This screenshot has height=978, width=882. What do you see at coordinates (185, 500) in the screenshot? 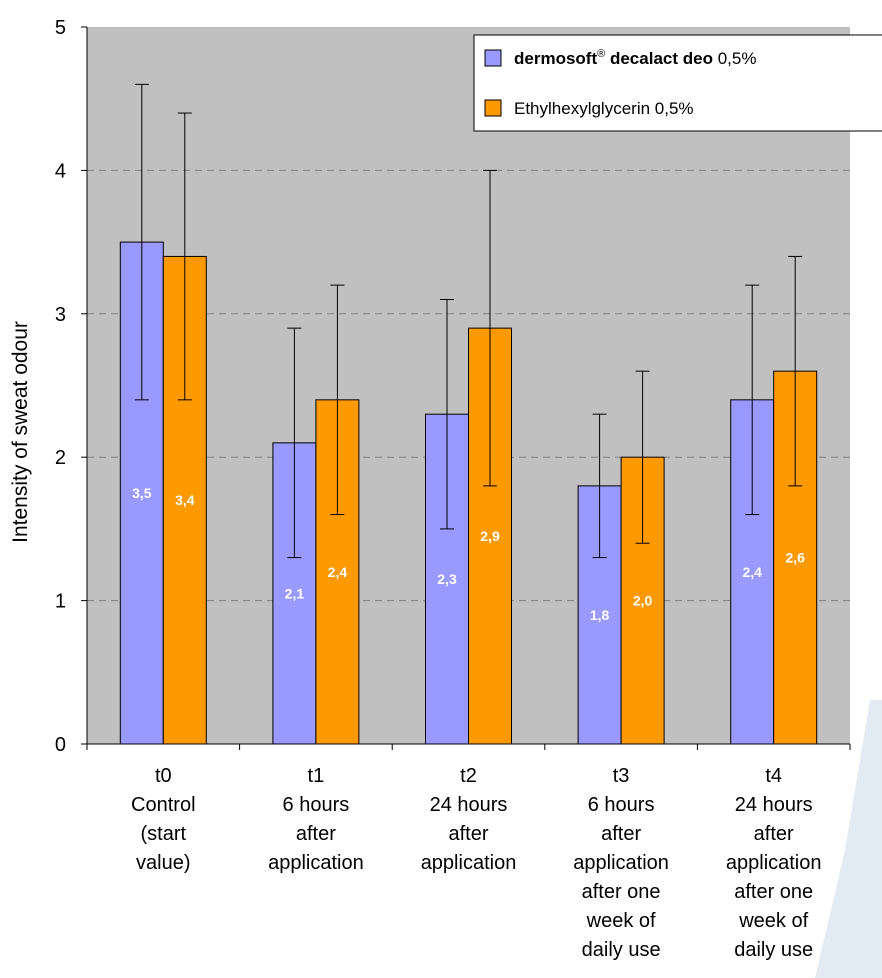
I see `data-label: 3,4` at bounding box center [185, 500].